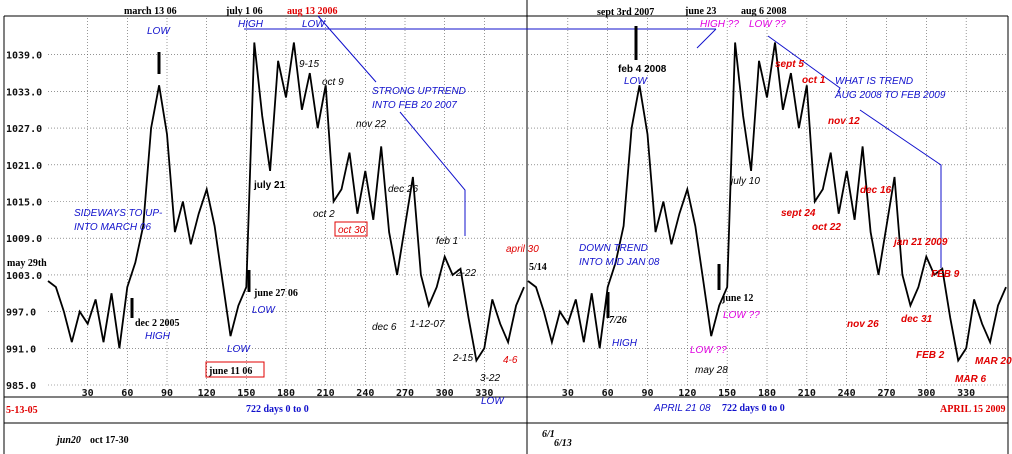 The width and height of the screenshot is (1012, 454). I want to click on ann-dec-2-2005: dec 2 2005, so click(157, 323).